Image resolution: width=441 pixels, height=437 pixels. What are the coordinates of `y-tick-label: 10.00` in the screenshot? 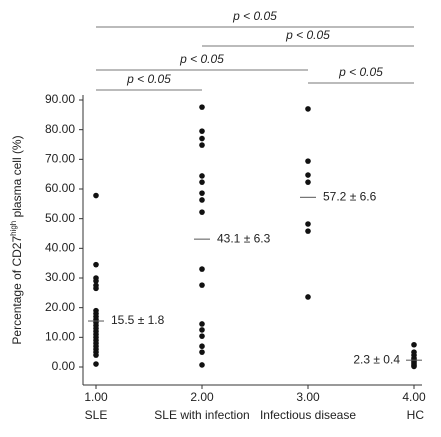 It's located at (60, 337).